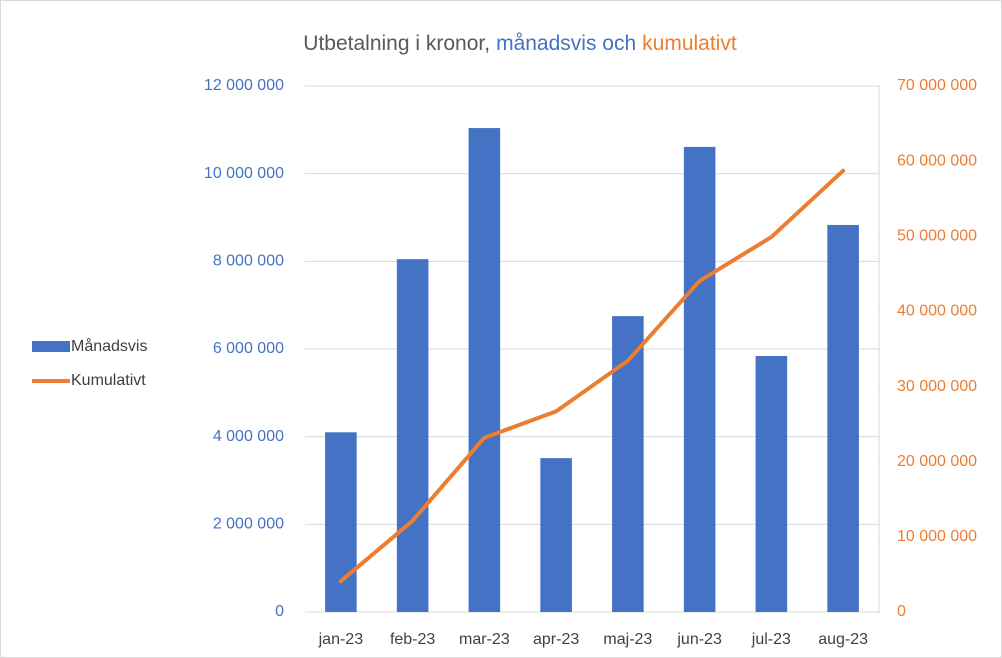 The height and width of the screenshot is (658, 1002). Describe the element at coordinates (937, 386) in the screenshot. I see `y2-tick-label: 30 000 000` at that location.